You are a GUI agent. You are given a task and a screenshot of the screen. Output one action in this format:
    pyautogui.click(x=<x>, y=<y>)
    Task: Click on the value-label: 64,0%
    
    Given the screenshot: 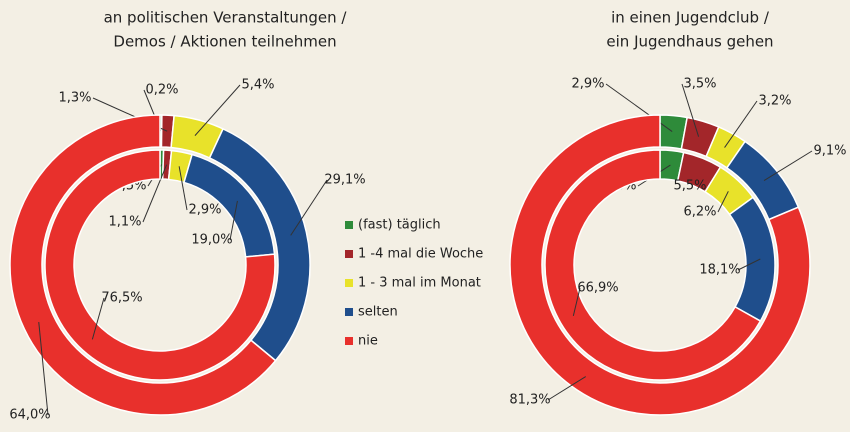 What is the action you would take?
    pyautogui.click(x=29, y=415)
    